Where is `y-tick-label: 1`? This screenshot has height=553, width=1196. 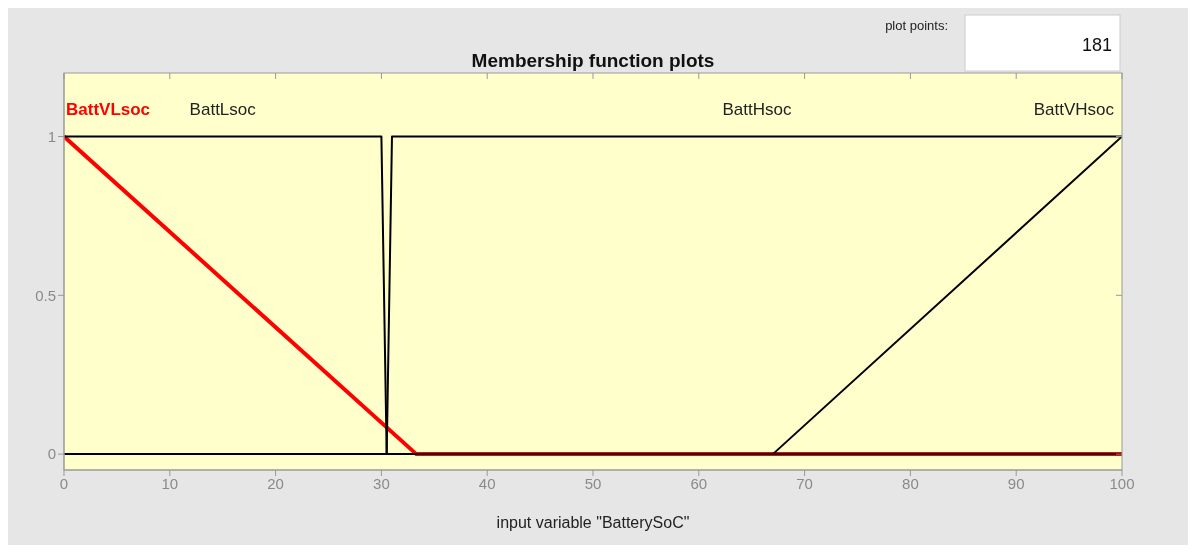 y-tick-label: 1 is located at coordinates (51, 136).